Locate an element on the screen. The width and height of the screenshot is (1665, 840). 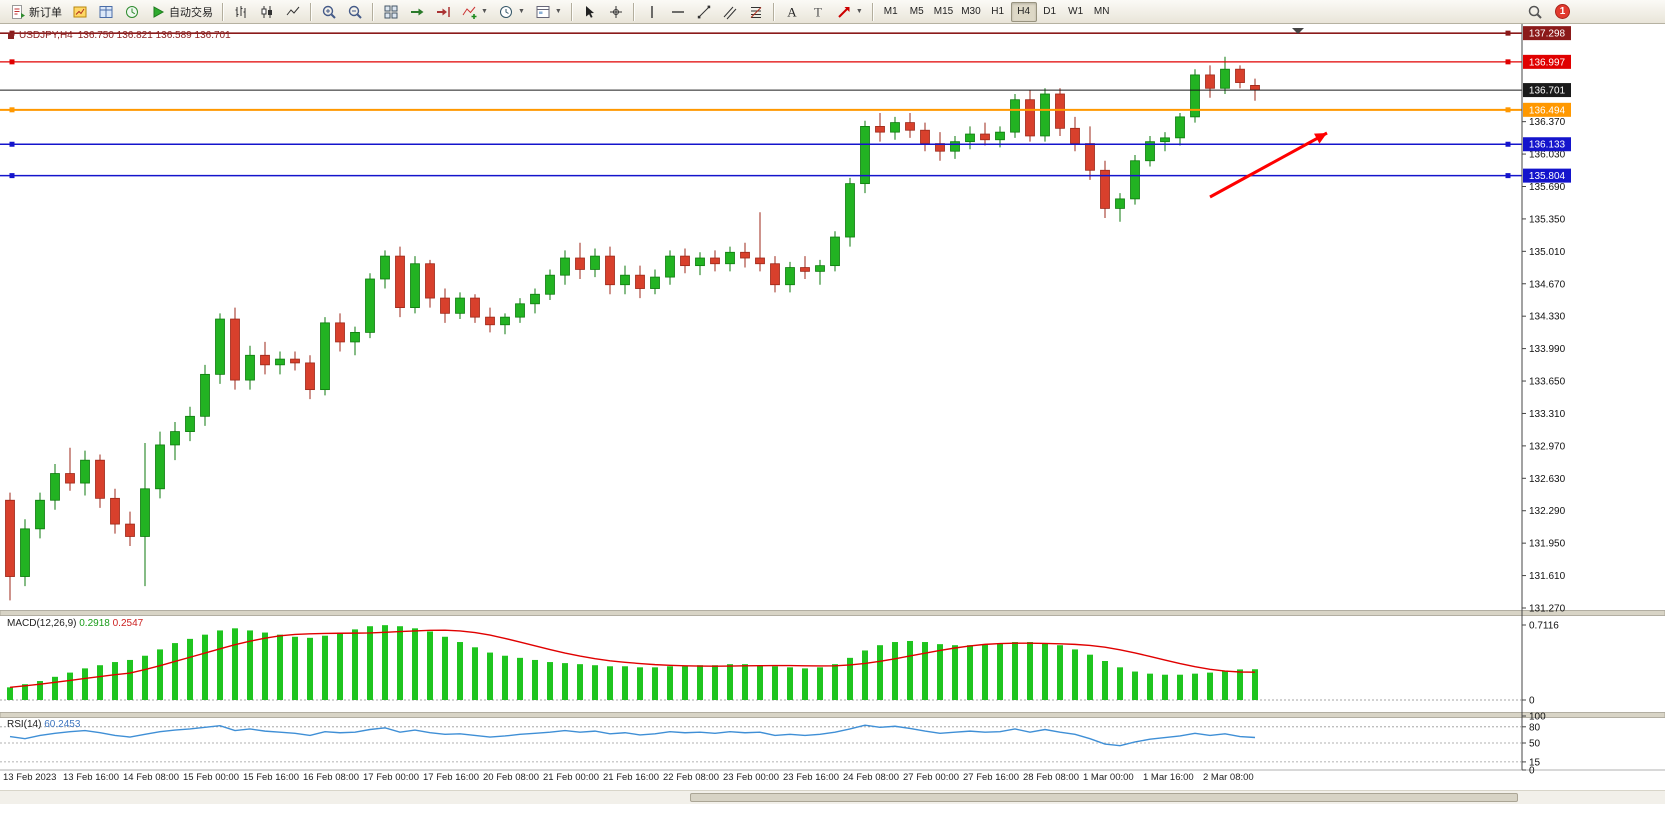
chart-shift-marker is located at coordinates (1298, 31).